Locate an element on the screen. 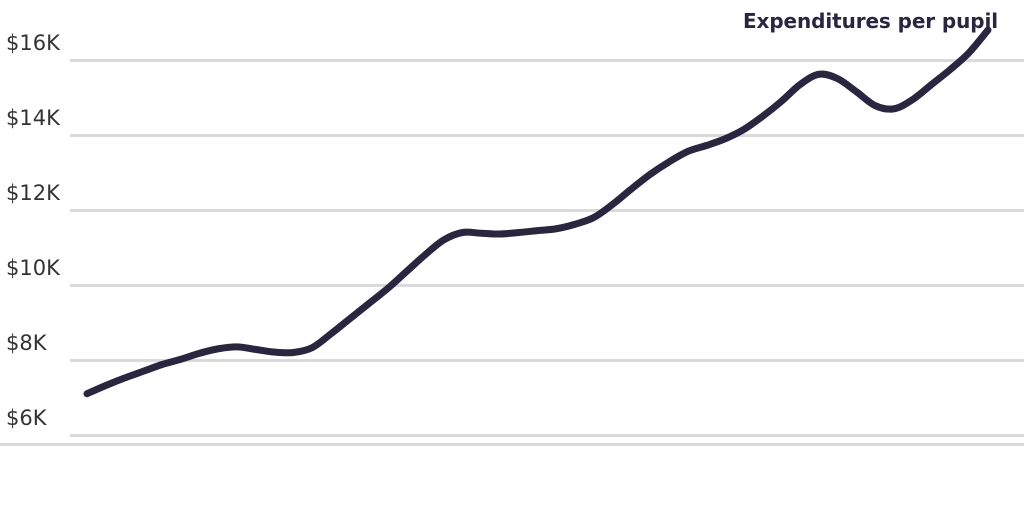 Image resolution: width=1024 pixels, height=512 pixels. y-axis-tick-label: $8K is located at coordinates (26, 343).